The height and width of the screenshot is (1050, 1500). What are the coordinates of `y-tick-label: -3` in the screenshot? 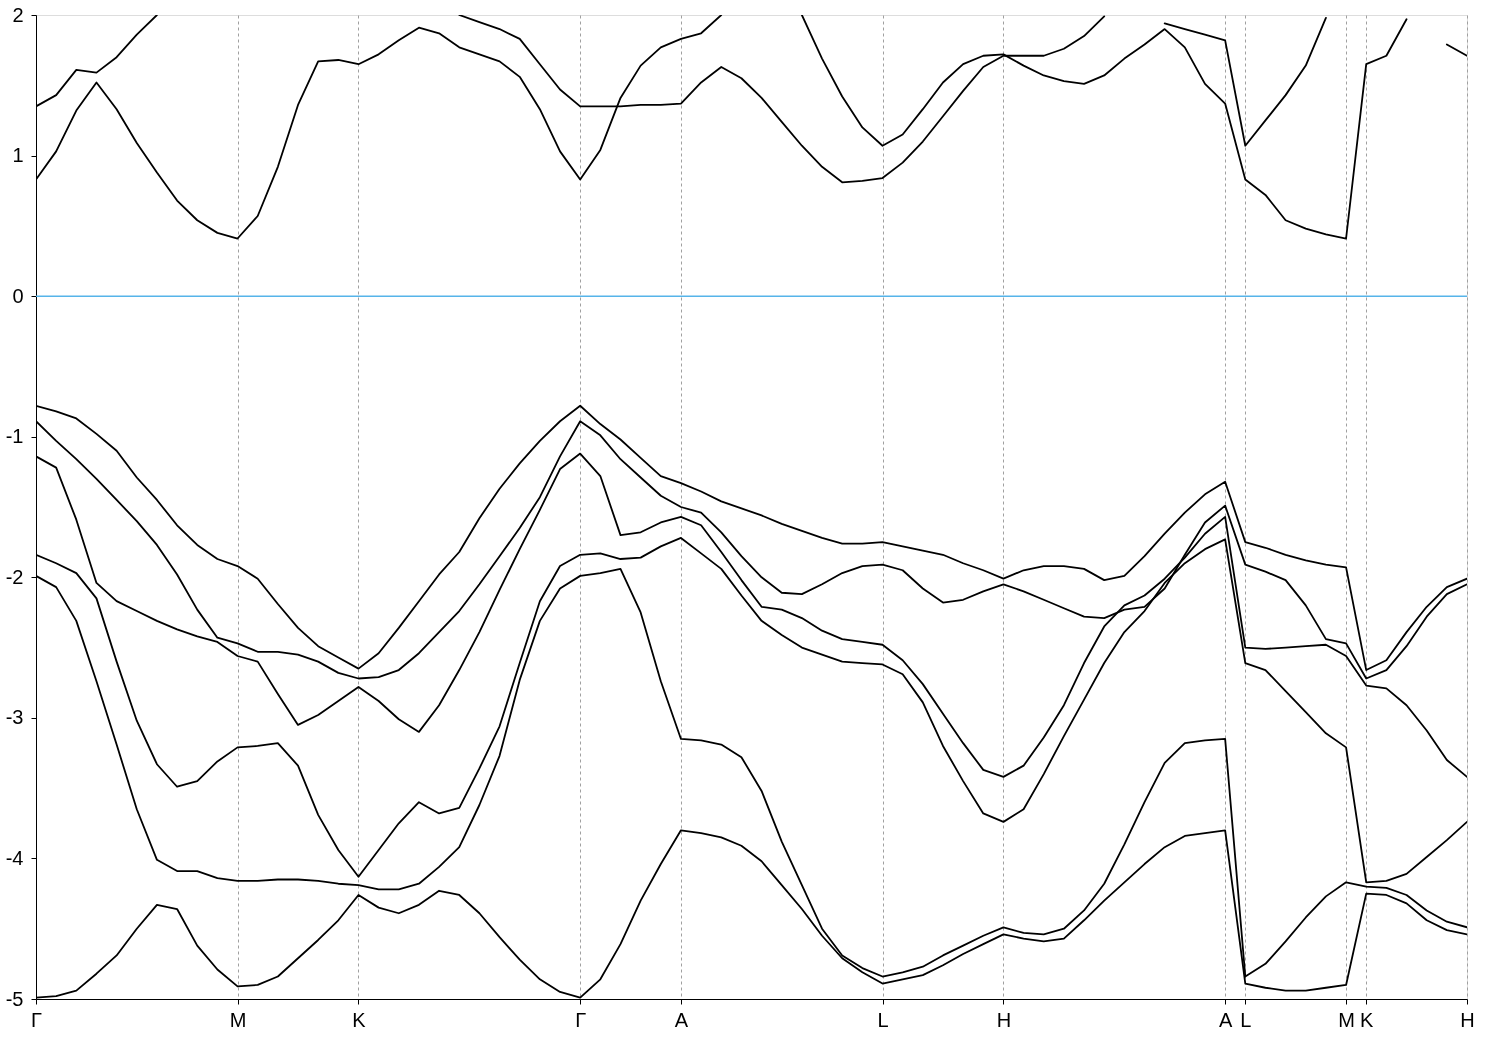 It's located at (14, 717).